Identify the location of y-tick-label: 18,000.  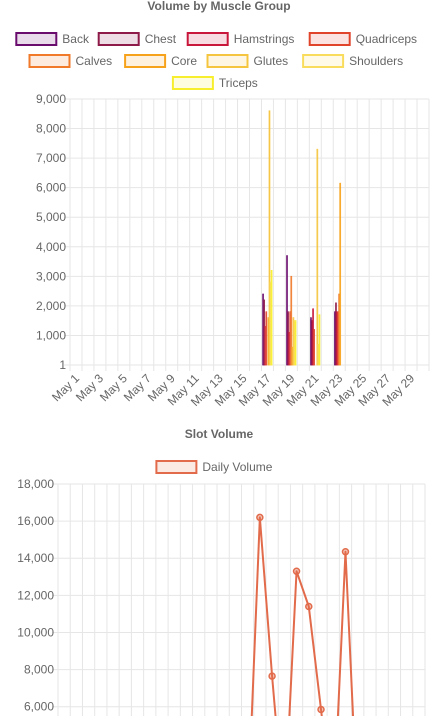
(35, 484).